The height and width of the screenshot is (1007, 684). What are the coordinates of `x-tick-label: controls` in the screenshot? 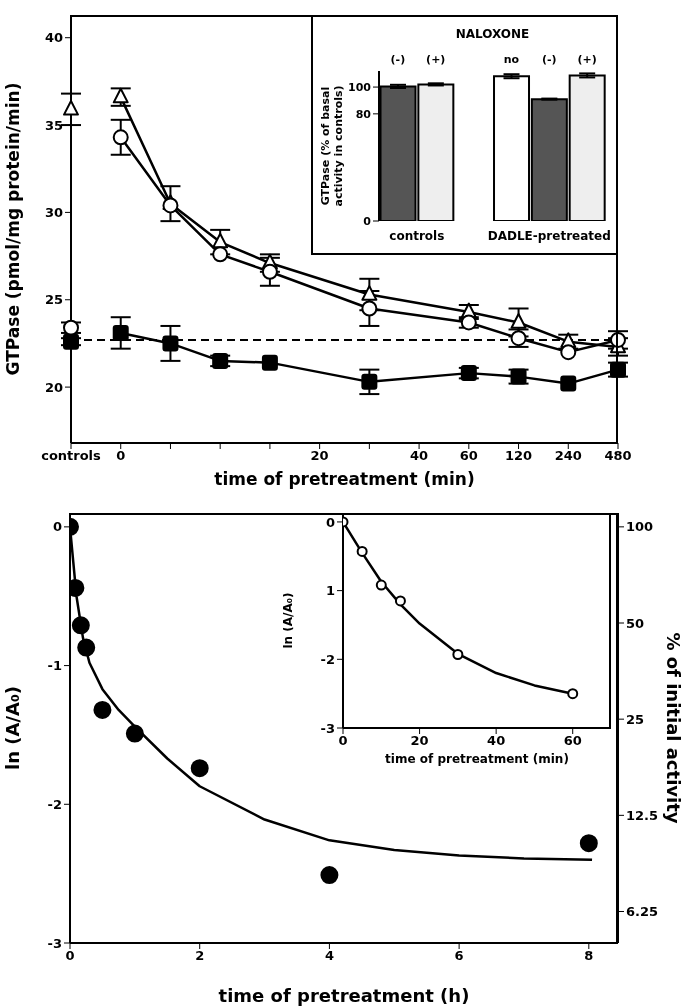 It's located at (71, 456).